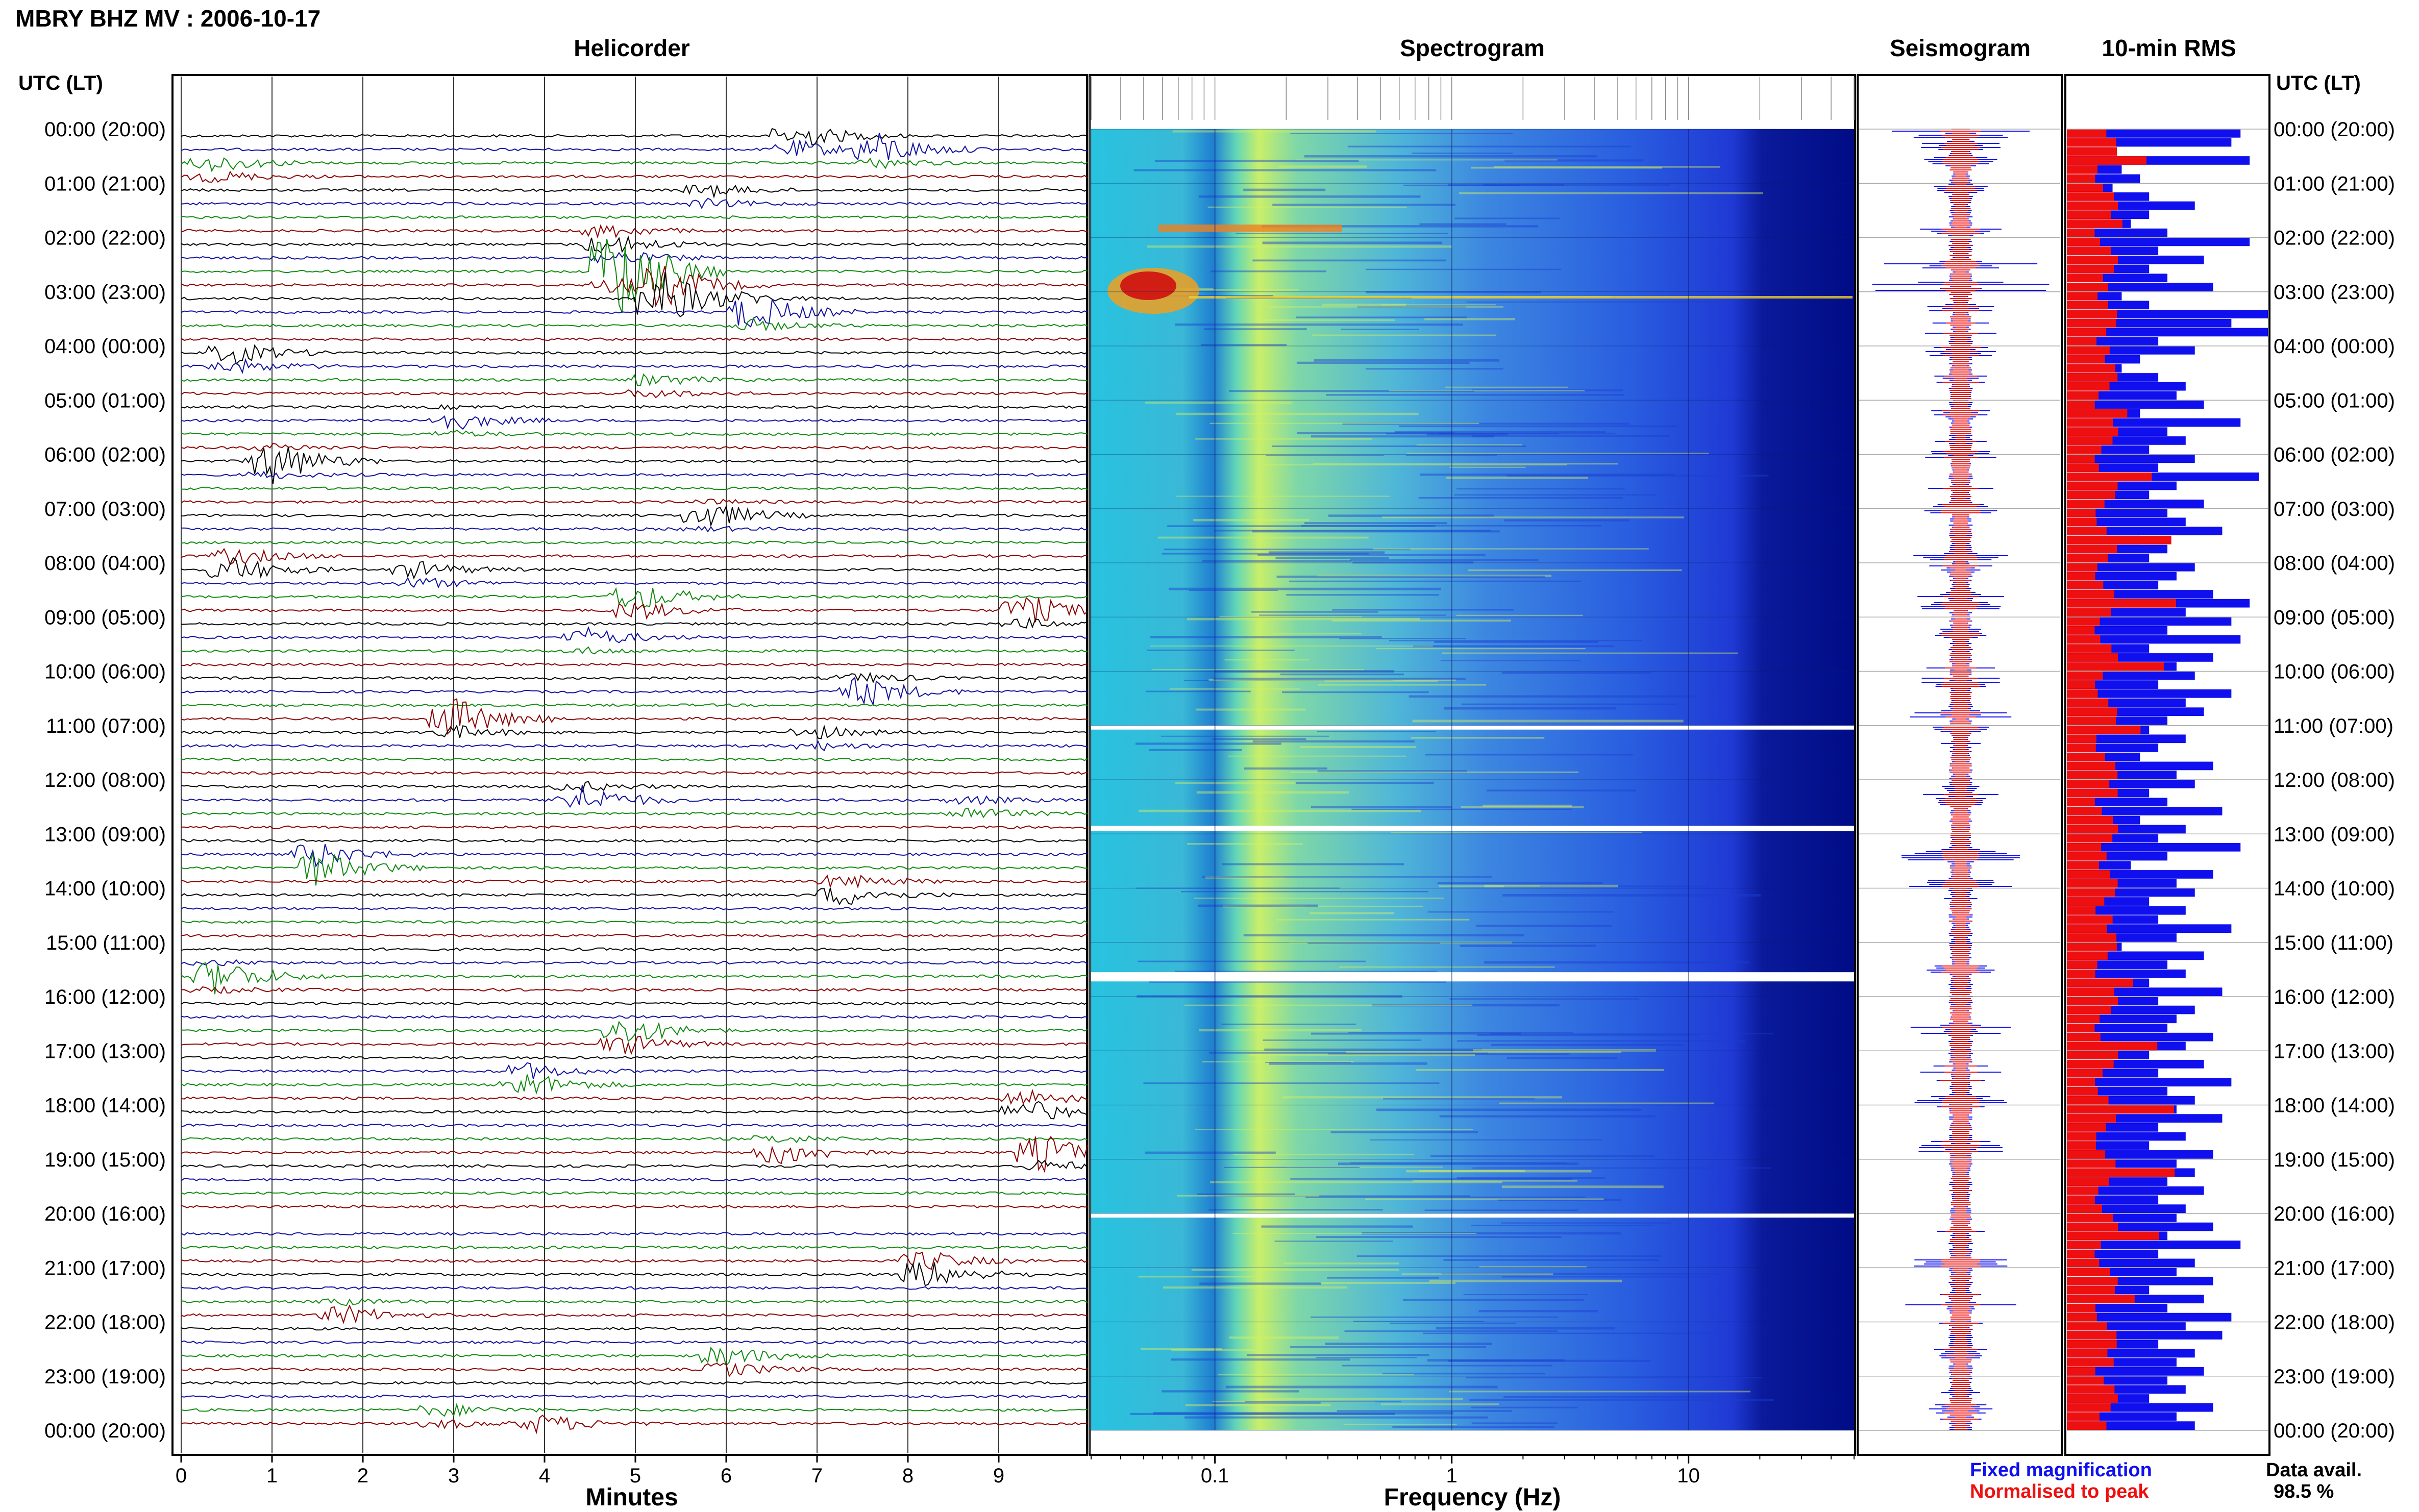  I want to click on time-label-left: 06:00 (02:00), so click(105, 455).